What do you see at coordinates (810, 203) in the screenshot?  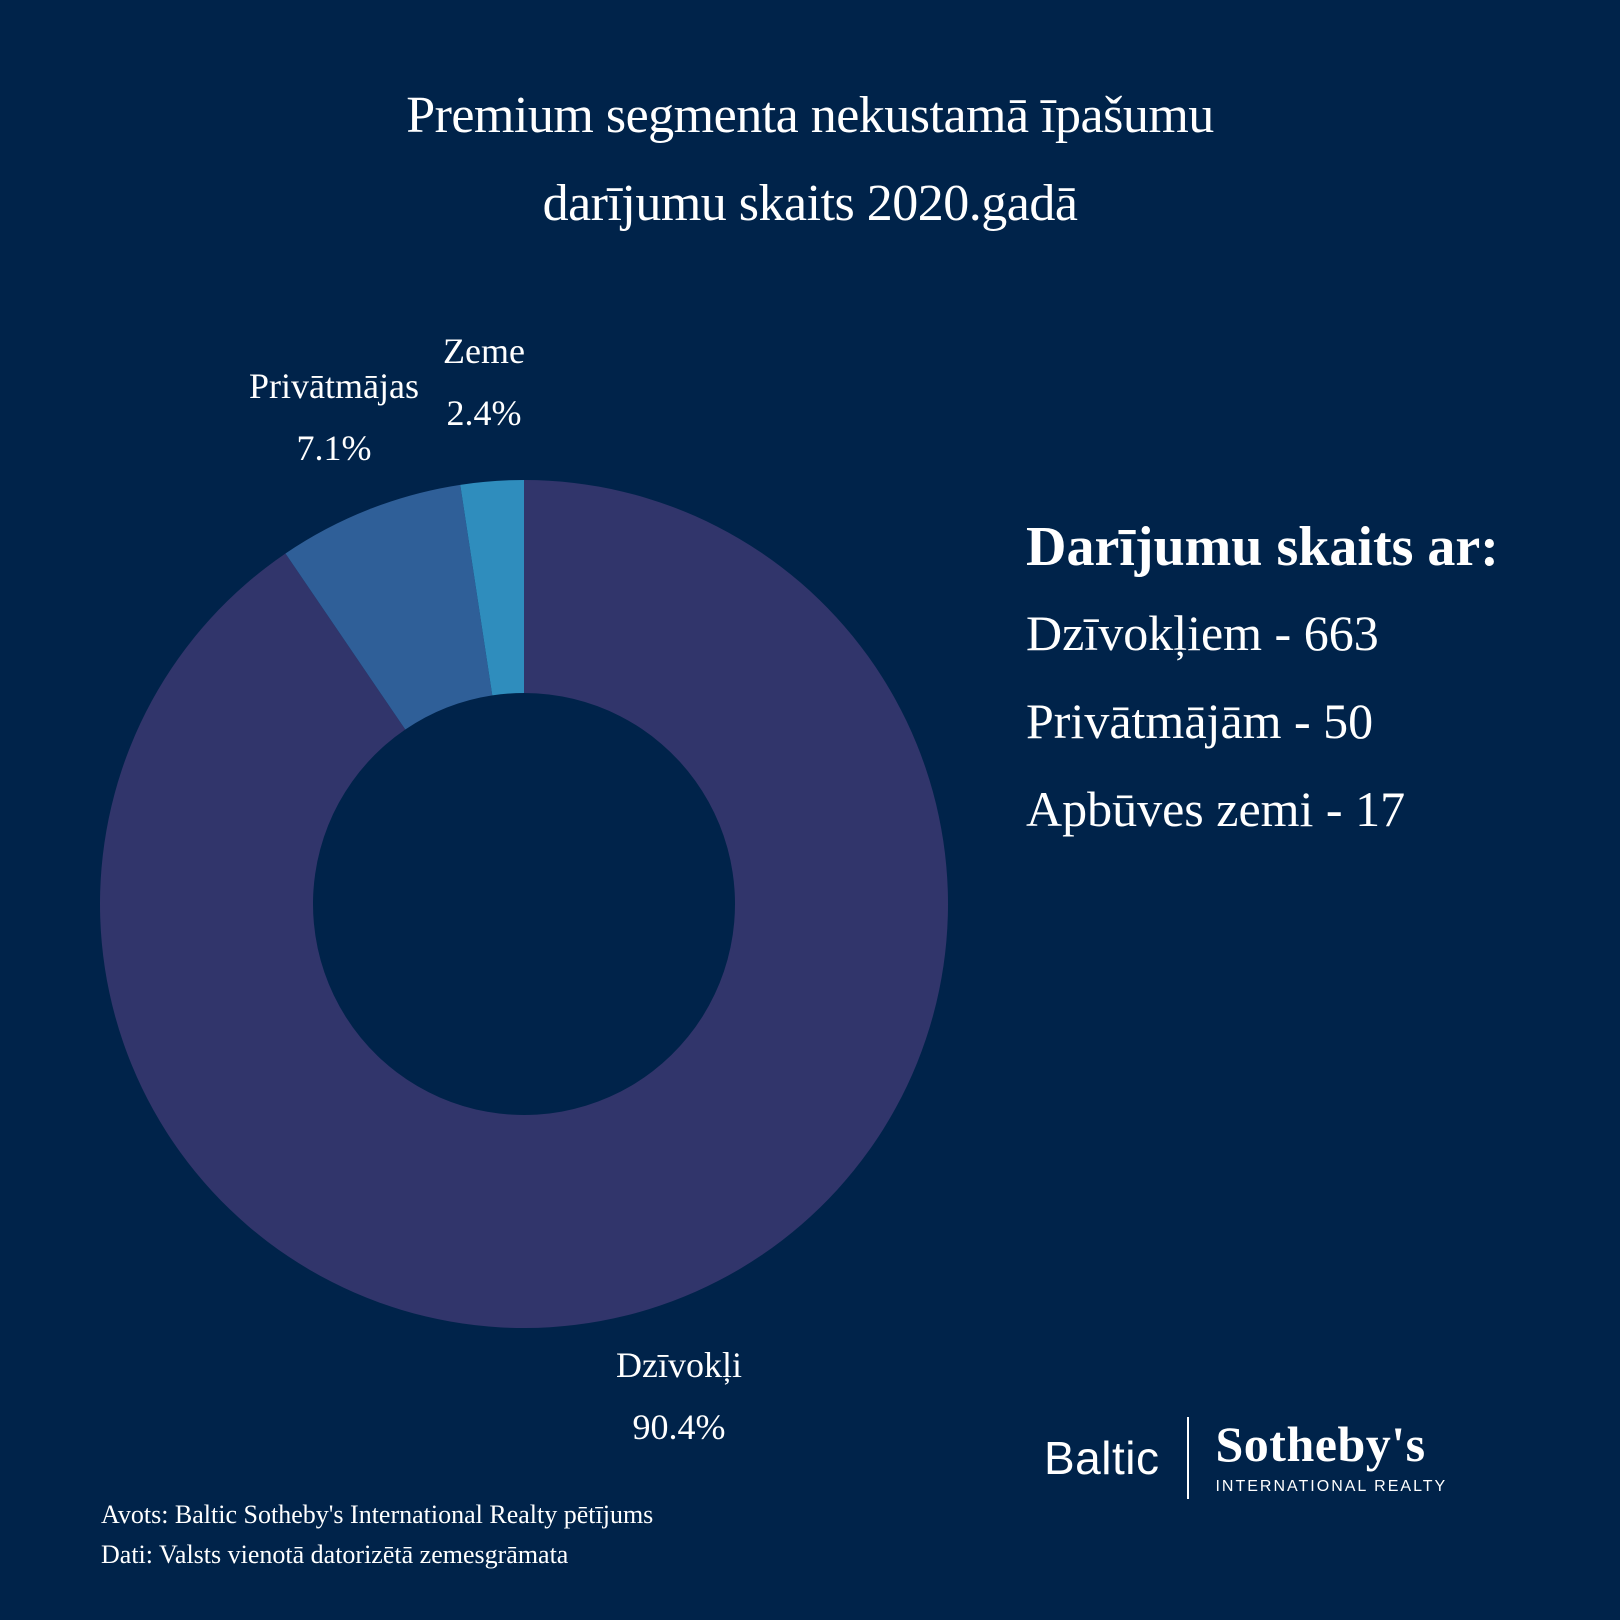 I see `chart-title-line-2: darījumu skaits 2020.gadā` at bounding box center [810, 203].